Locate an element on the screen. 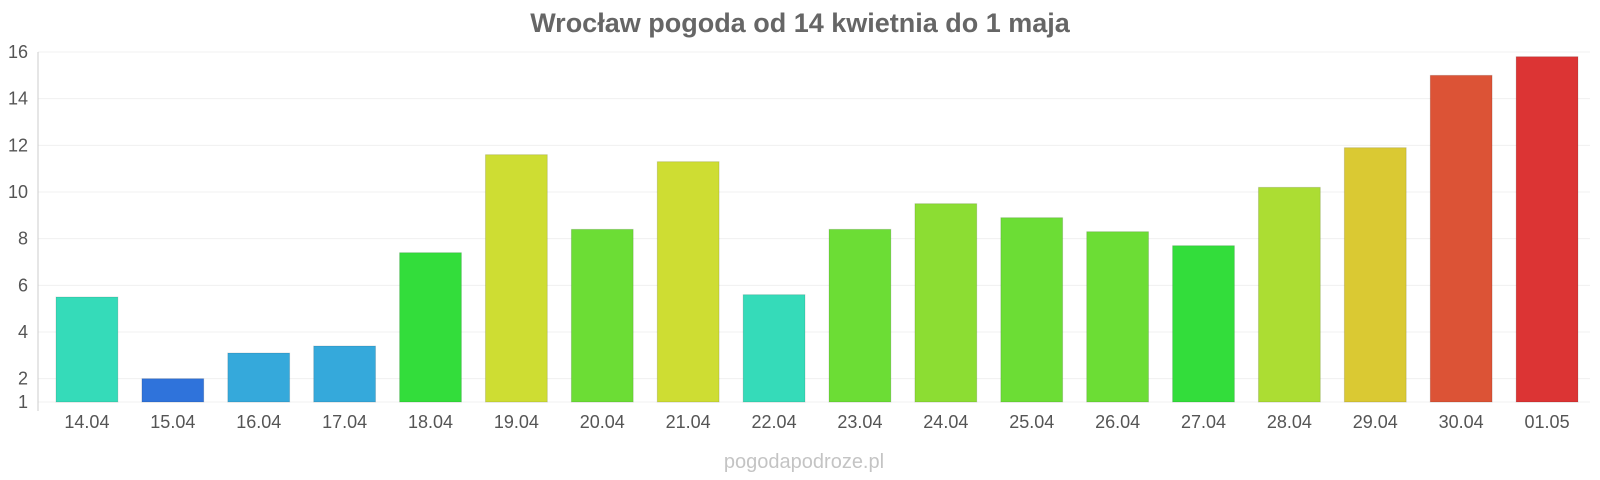 This screenshot has height=480, width=1600. x-tick-label: 16.04 is located at coordinates (258, 422).